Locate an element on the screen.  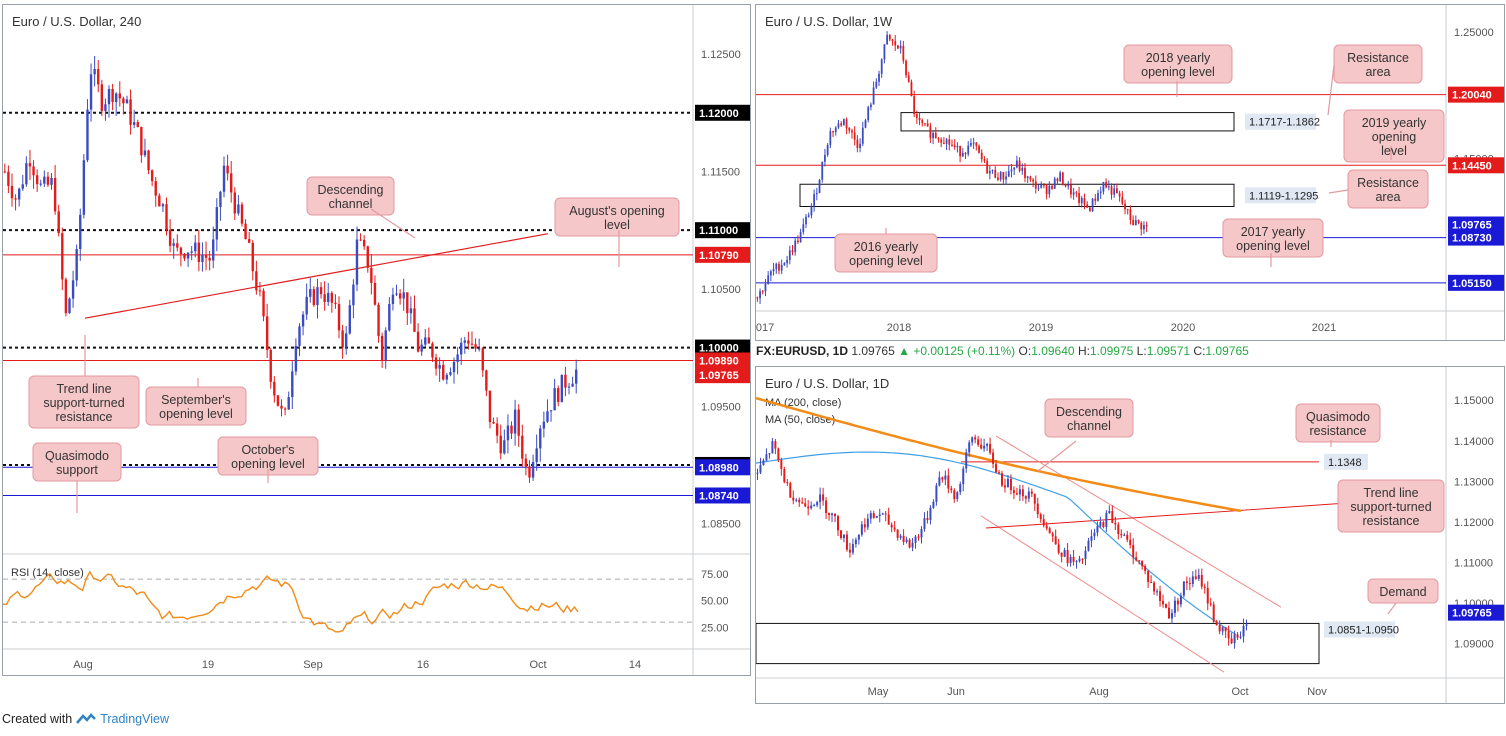
price-label-tag-text: 1.11000 is located at coordinates (718, 231).